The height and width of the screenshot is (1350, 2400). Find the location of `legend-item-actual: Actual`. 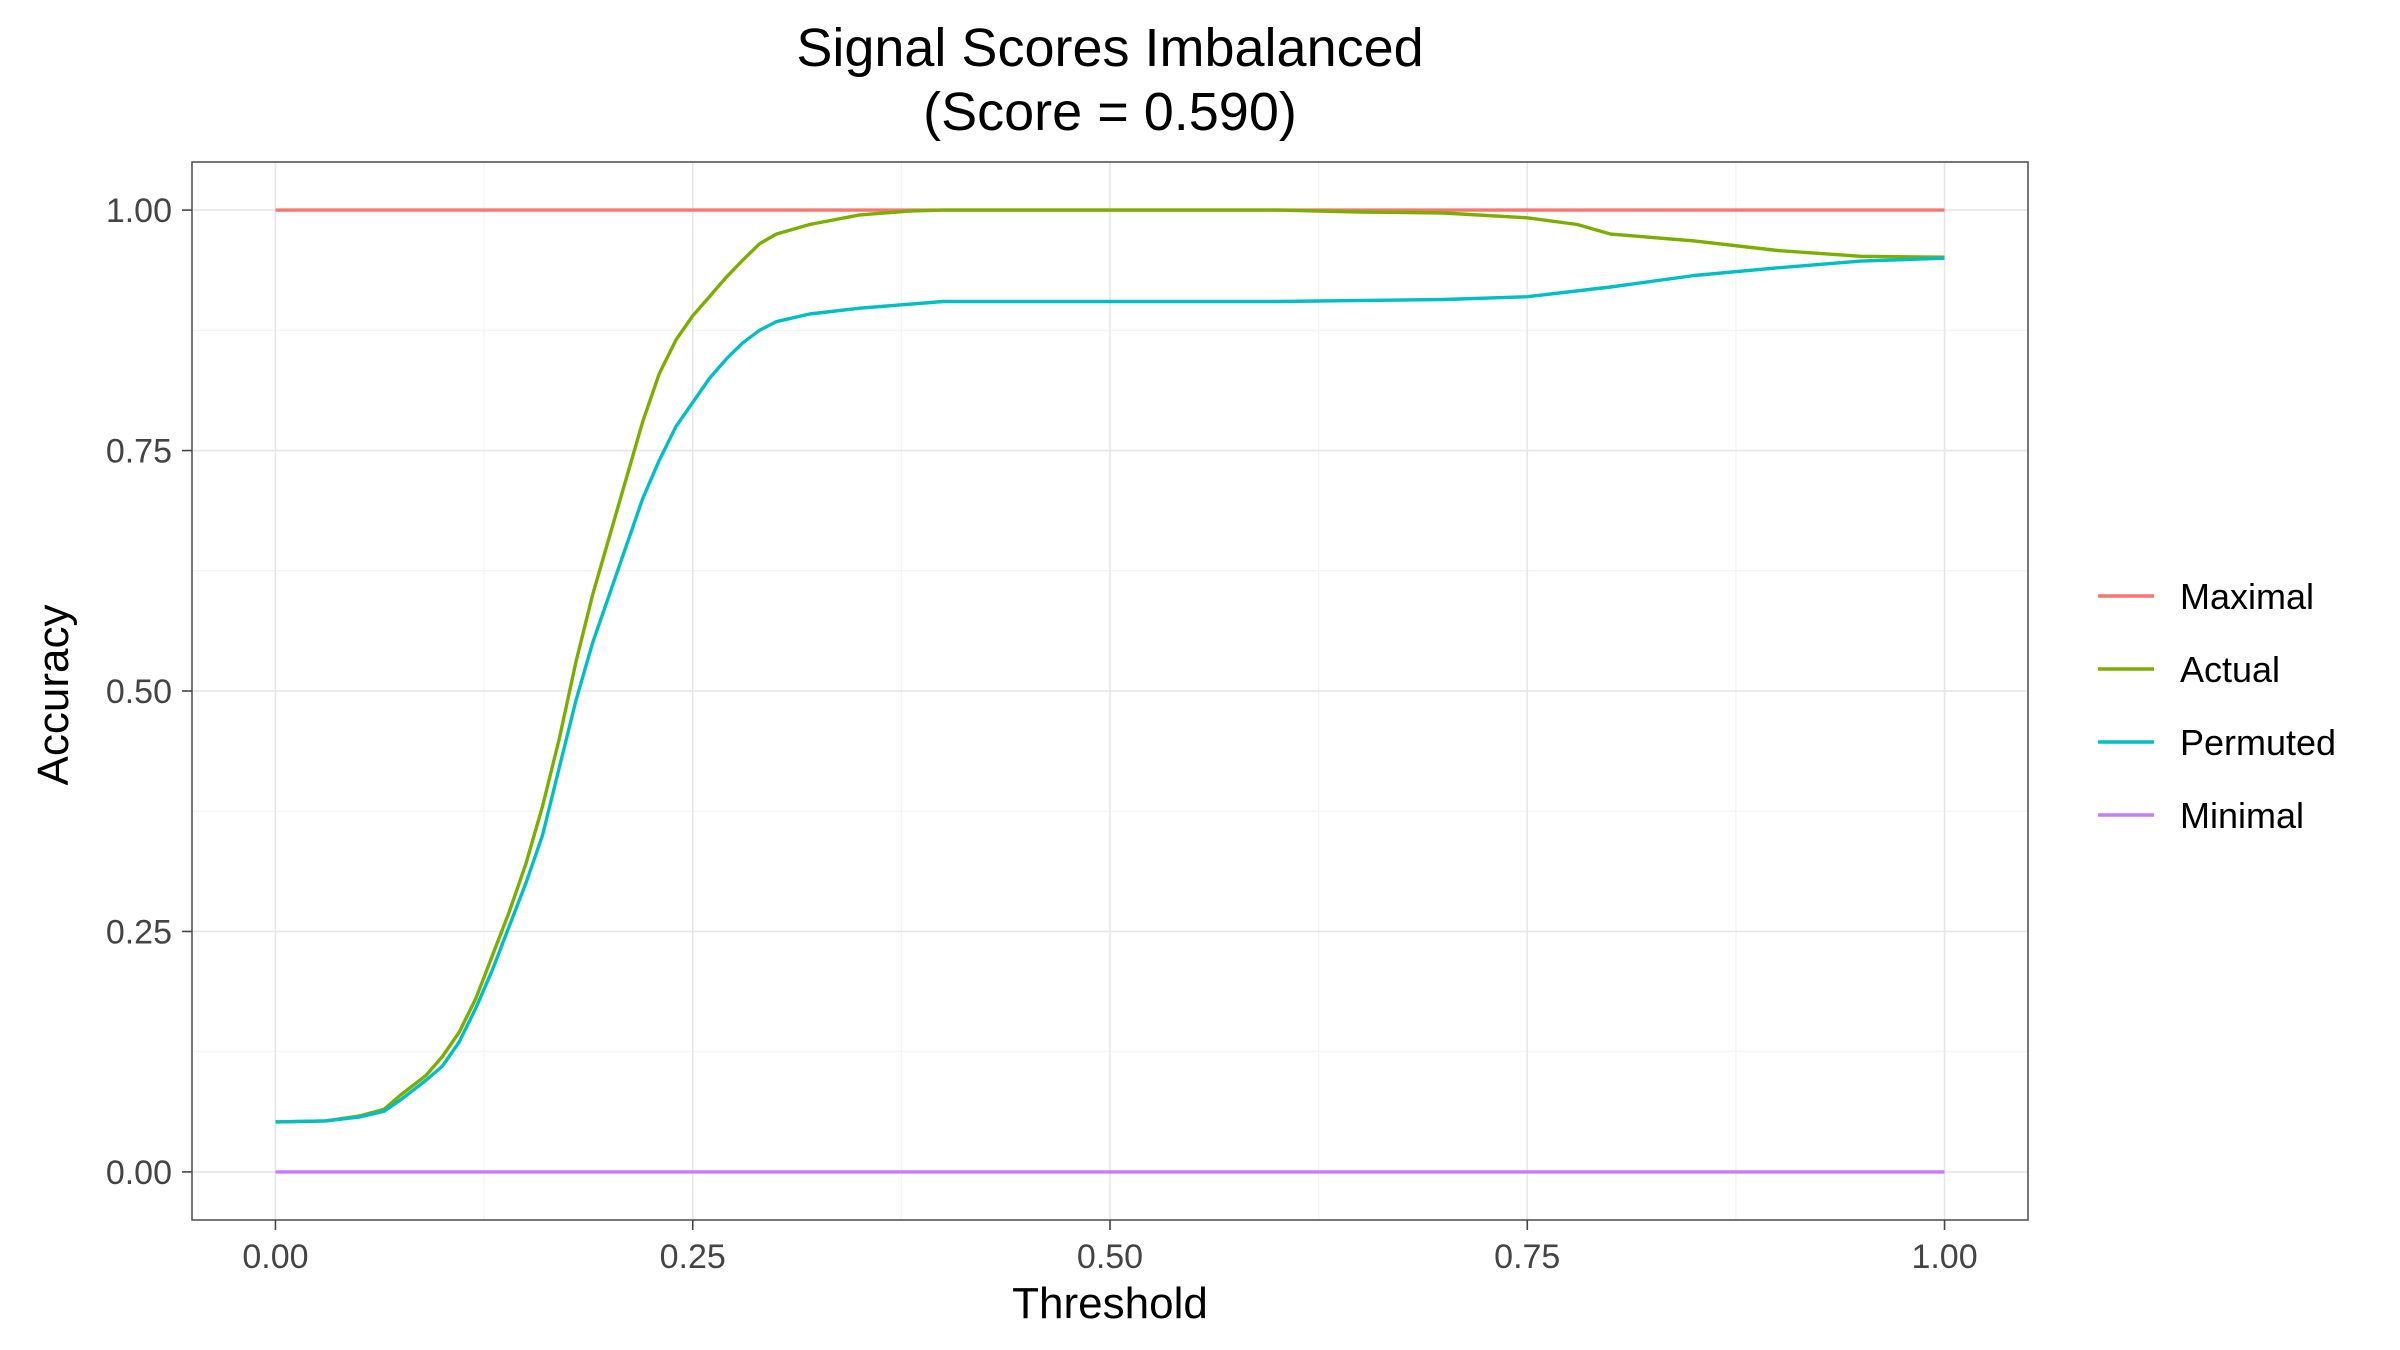

legend-item-actual: Actual is located at coordinates (2189, 669).